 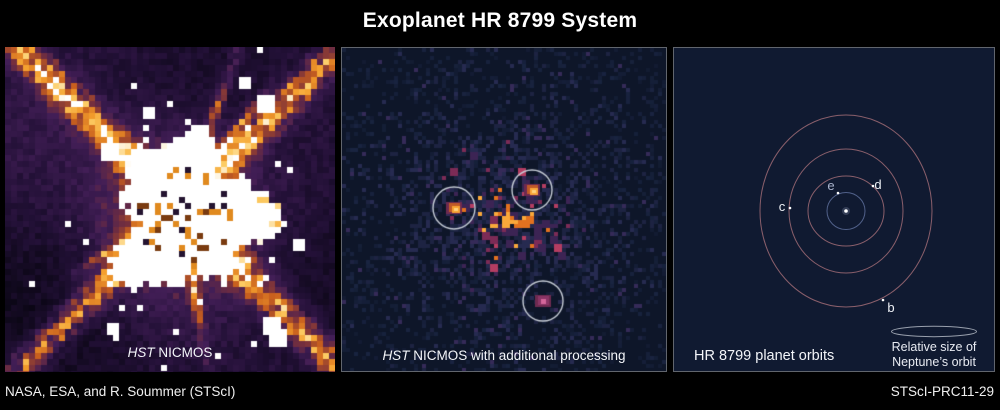 I want to click on caption-orbits: HR 8799 planet orbits, so click(x=764, y=356).